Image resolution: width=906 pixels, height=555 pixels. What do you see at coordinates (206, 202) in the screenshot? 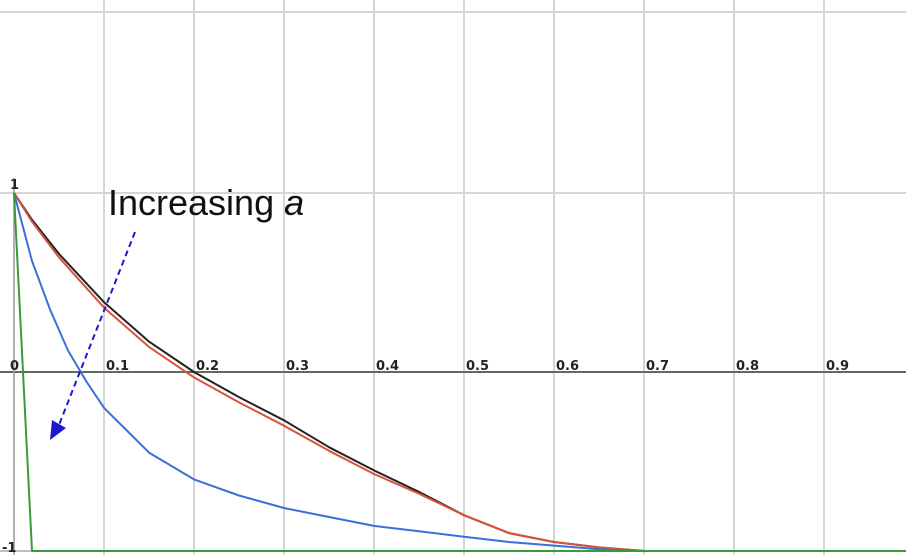
I see `annotation-label: Increasing a` at bounding box center [206, 202].